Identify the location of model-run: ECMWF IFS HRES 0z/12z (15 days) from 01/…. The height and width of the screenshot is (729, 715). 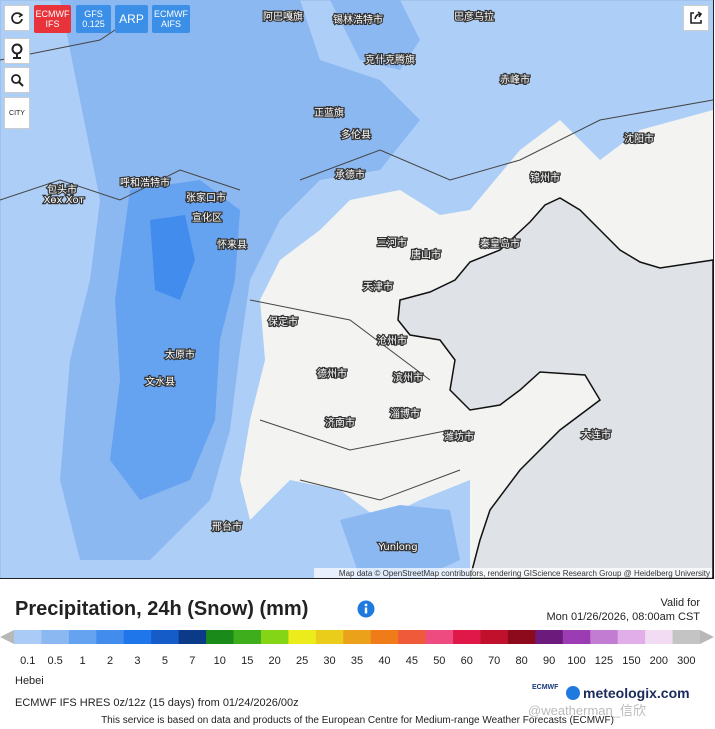
(157, 703).